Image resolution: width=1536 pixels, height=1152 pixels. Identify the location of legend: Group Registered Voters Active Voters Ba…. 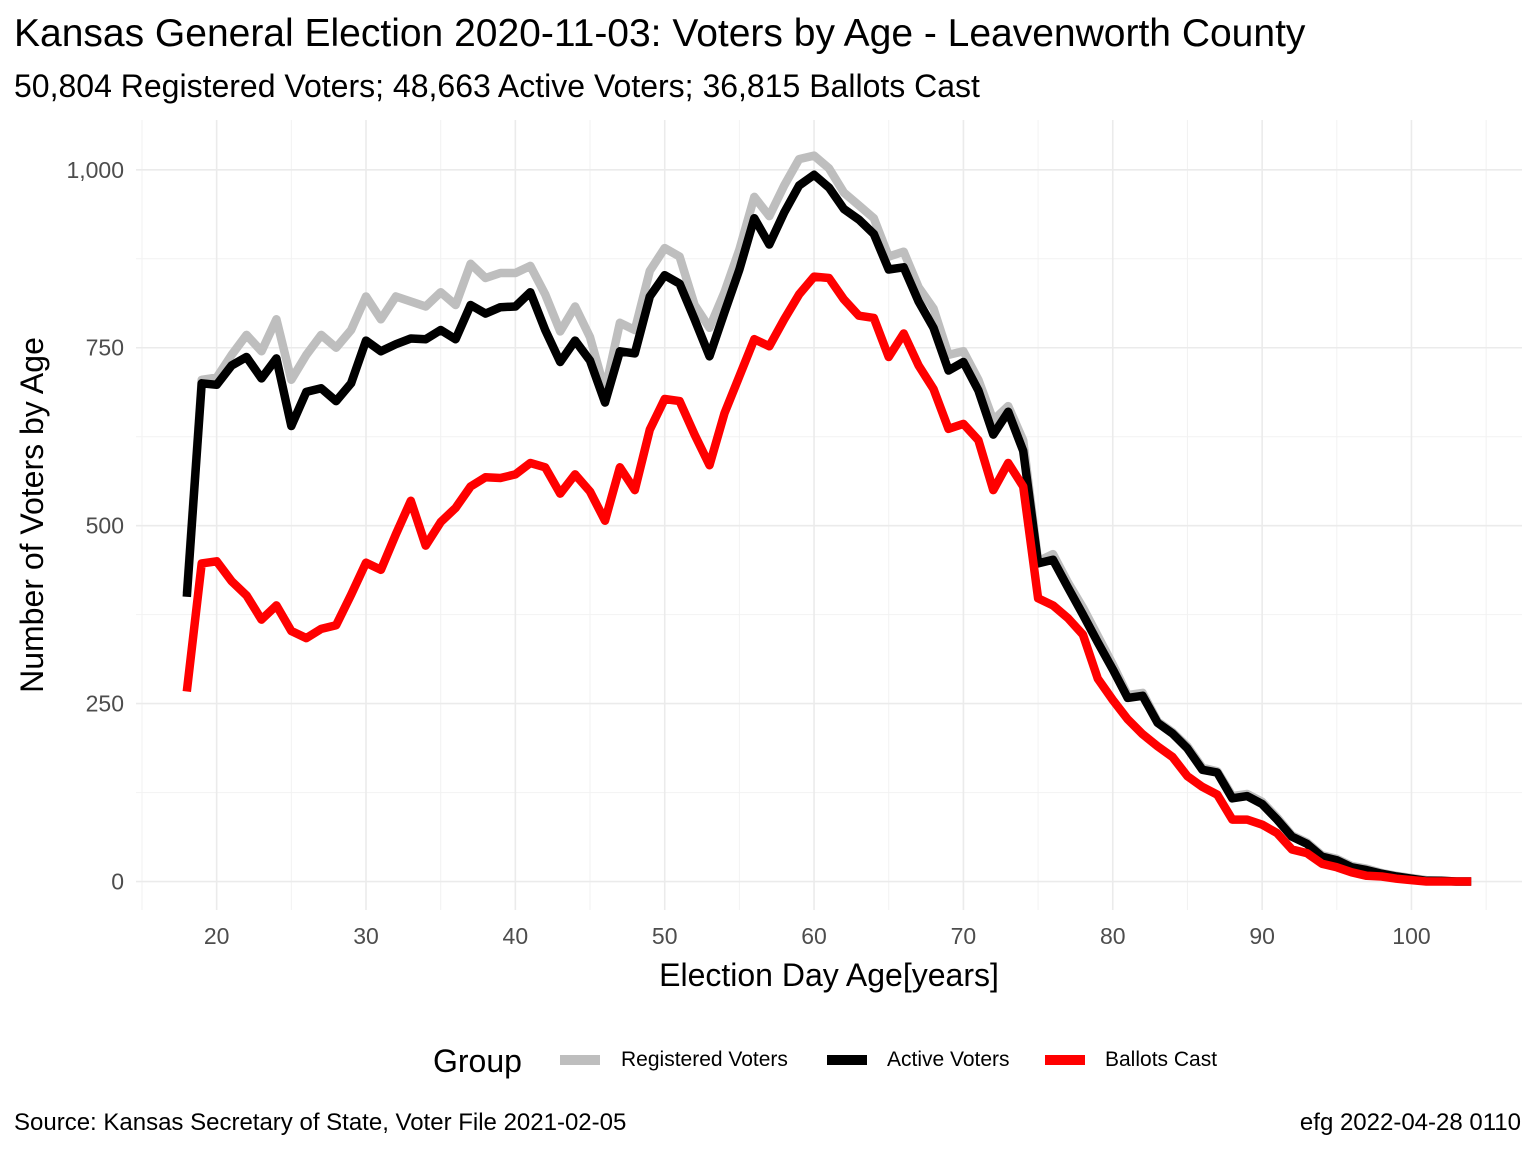
(768, 1062).